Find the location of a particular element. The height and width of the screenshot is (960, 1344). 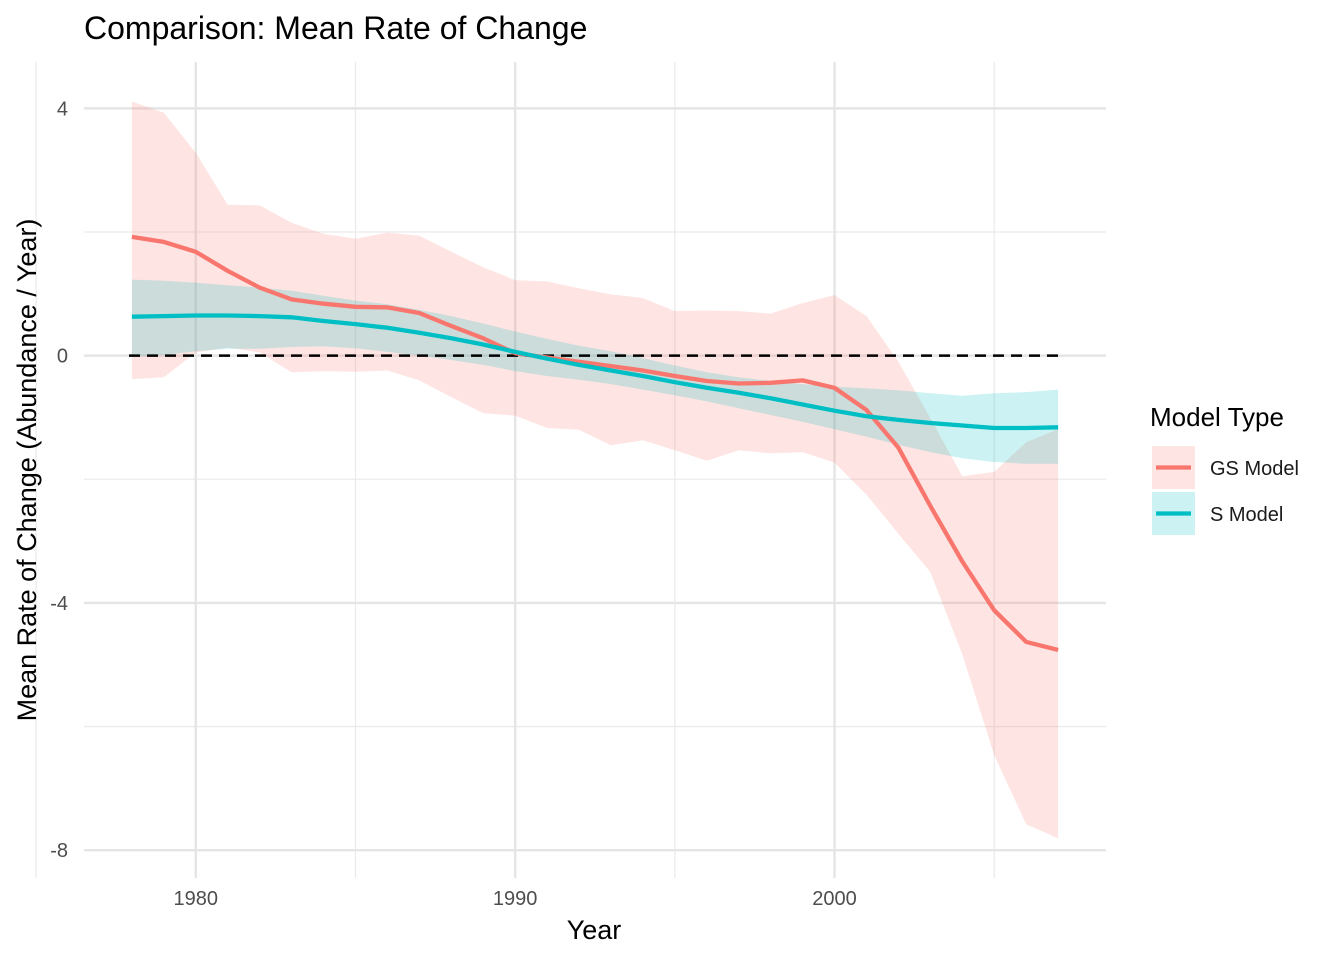

x-tick-label: 2000 is located at coordinates (834, 899).